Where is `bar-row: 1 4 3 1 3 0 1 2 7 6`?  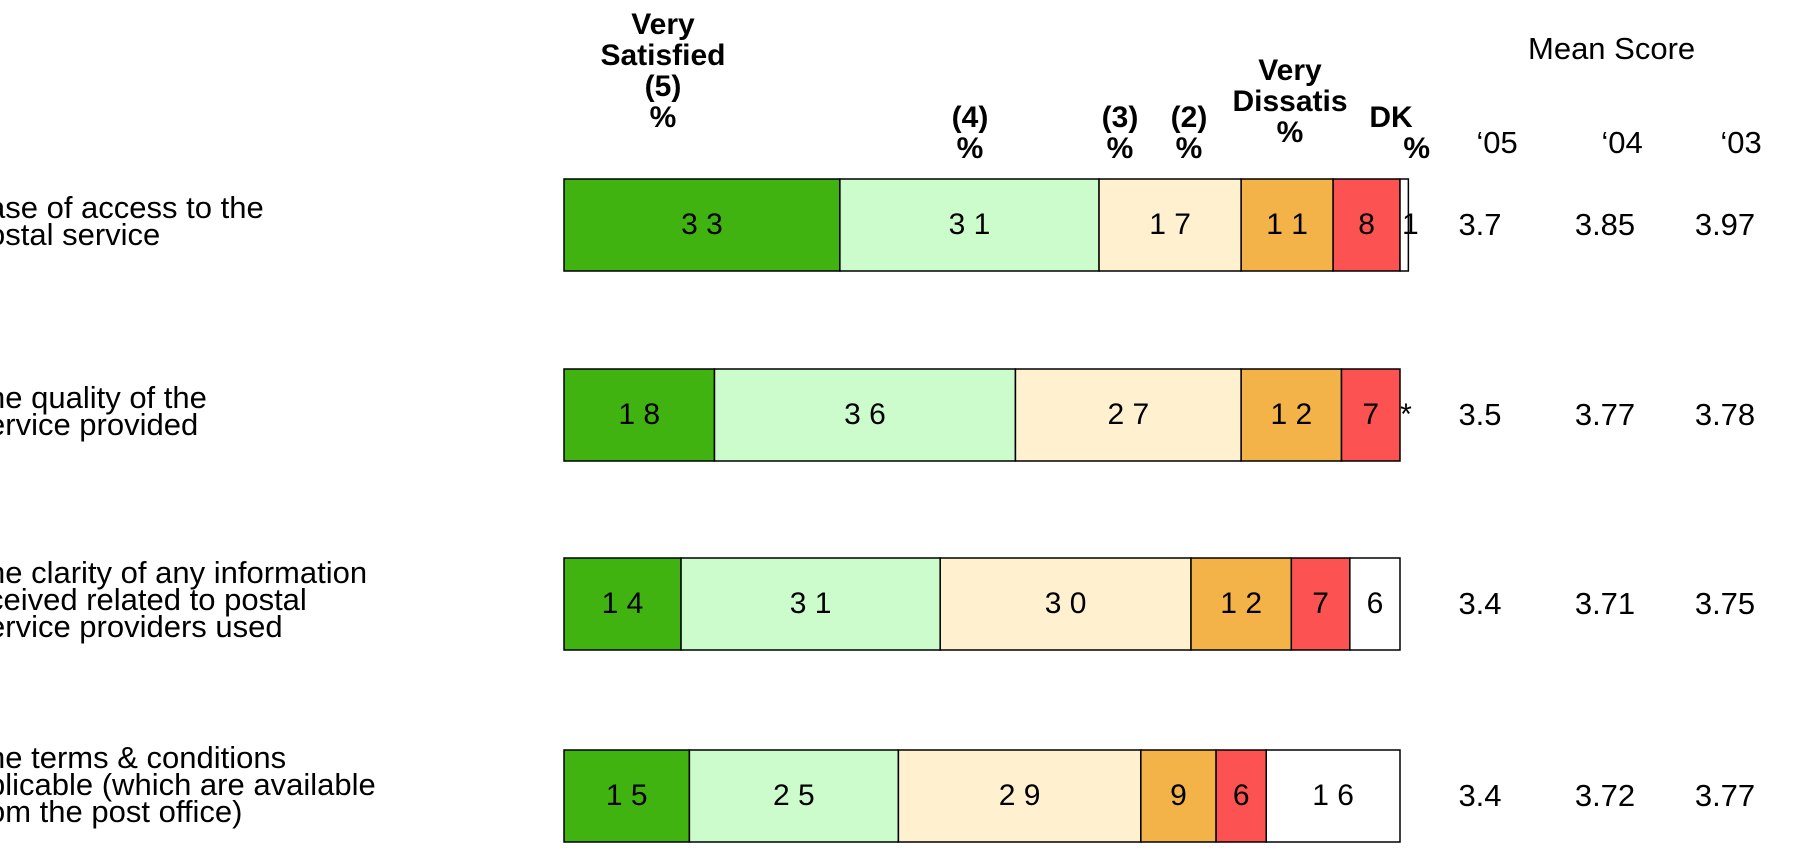 bar-row: 1 4 3 1 3 0 1 2 7 6 is located at coordinates (982, 604).